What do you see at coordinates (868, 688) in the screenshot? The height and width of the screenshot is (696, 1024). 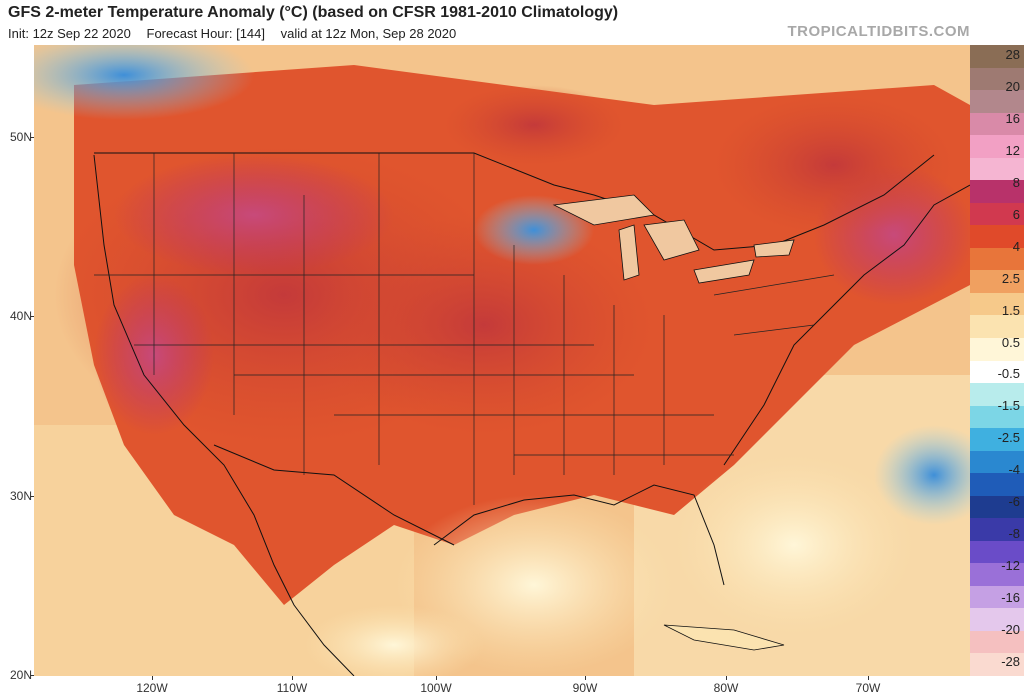 I see `lon-label-70: 70W` at bounding box center [868, 688].